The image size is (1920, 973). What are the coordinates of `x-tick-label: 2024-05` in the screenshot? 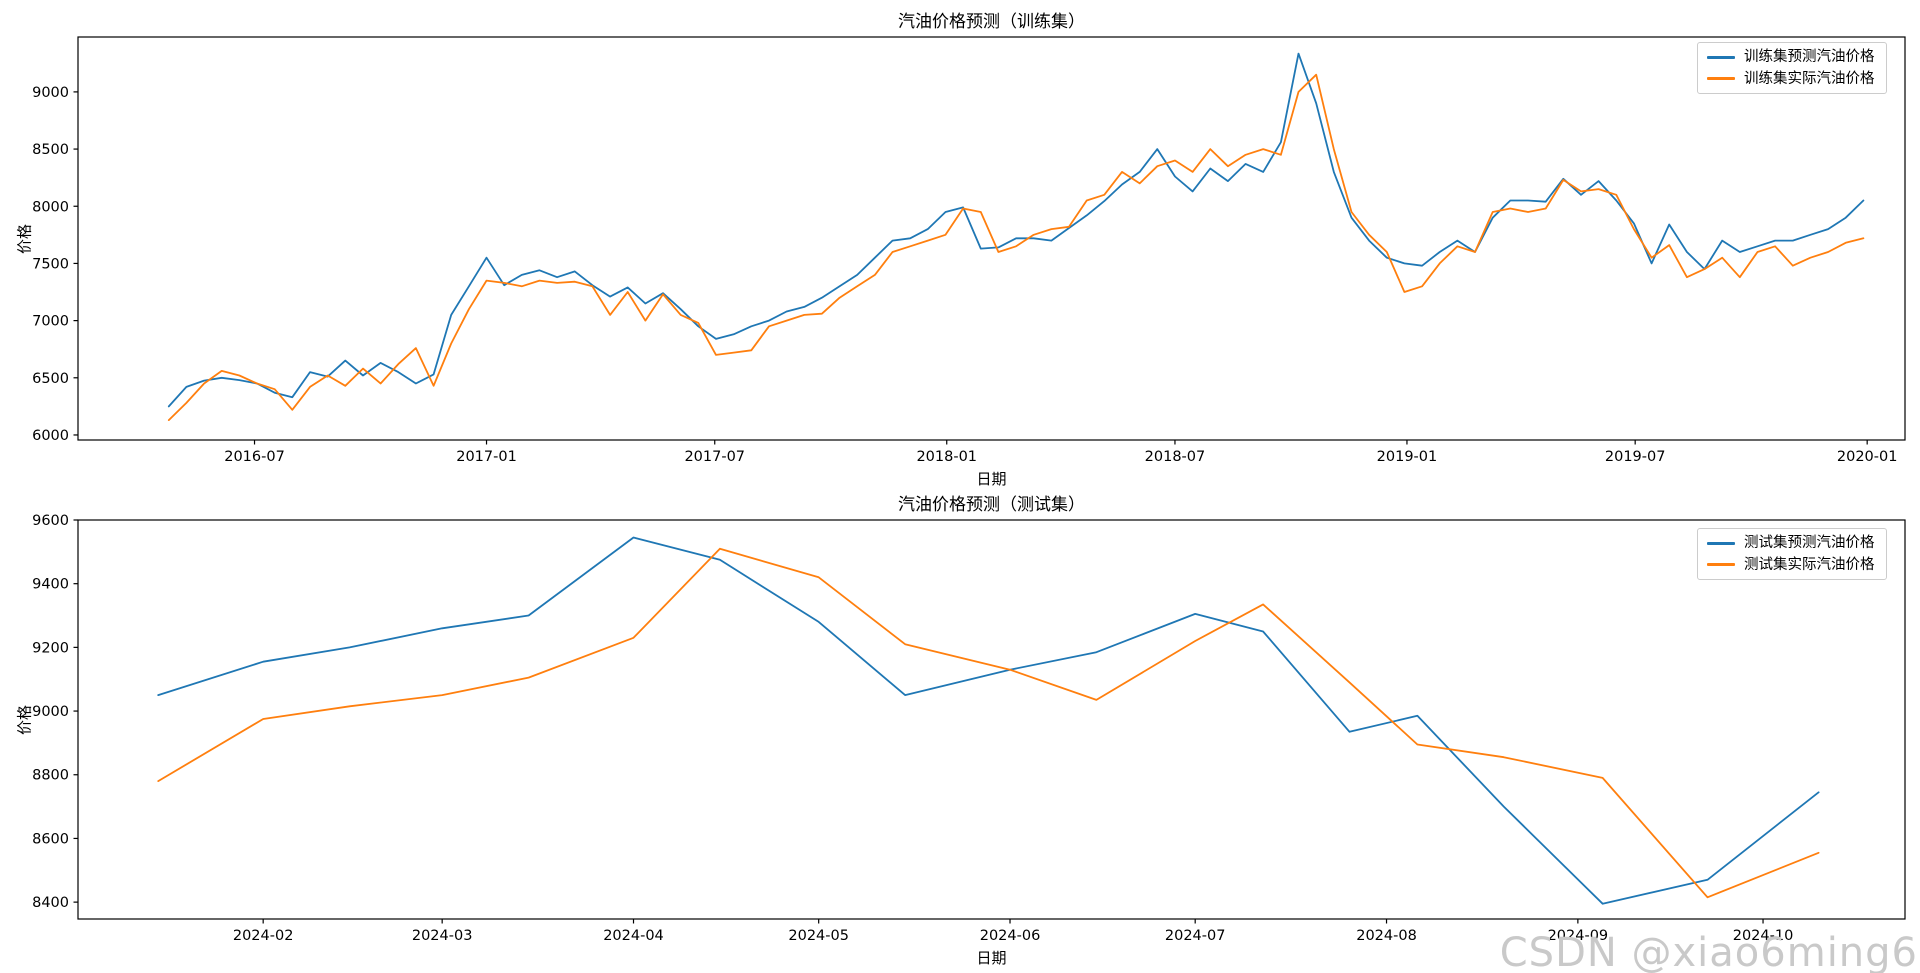 It's located at (818, 936).